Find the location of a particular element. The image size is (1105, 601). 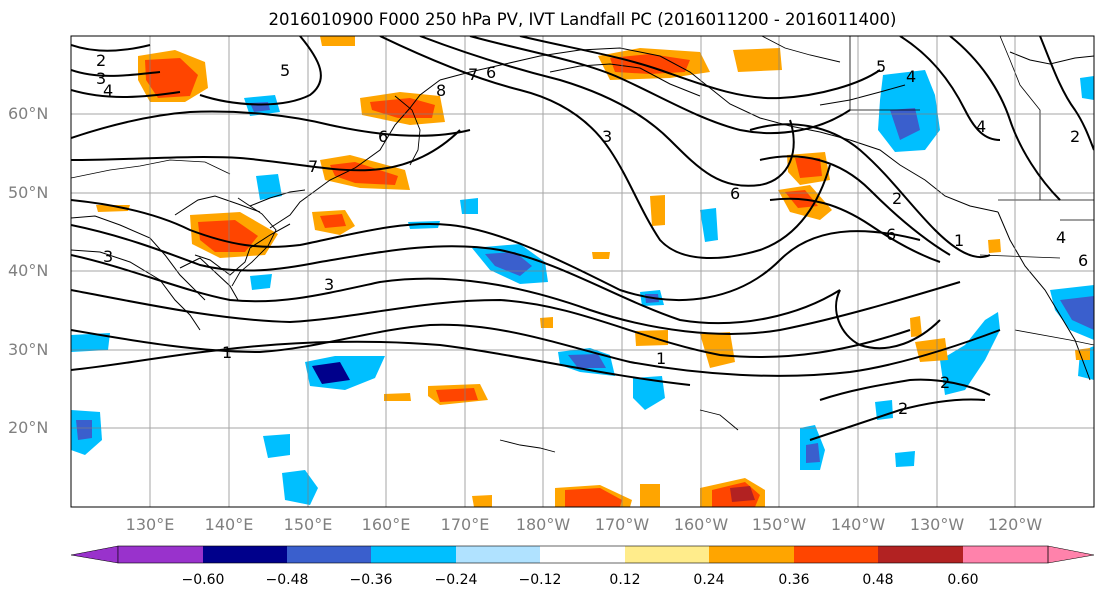

colorbar-tick-label: −0.12 is located at coordinates (540, 580).